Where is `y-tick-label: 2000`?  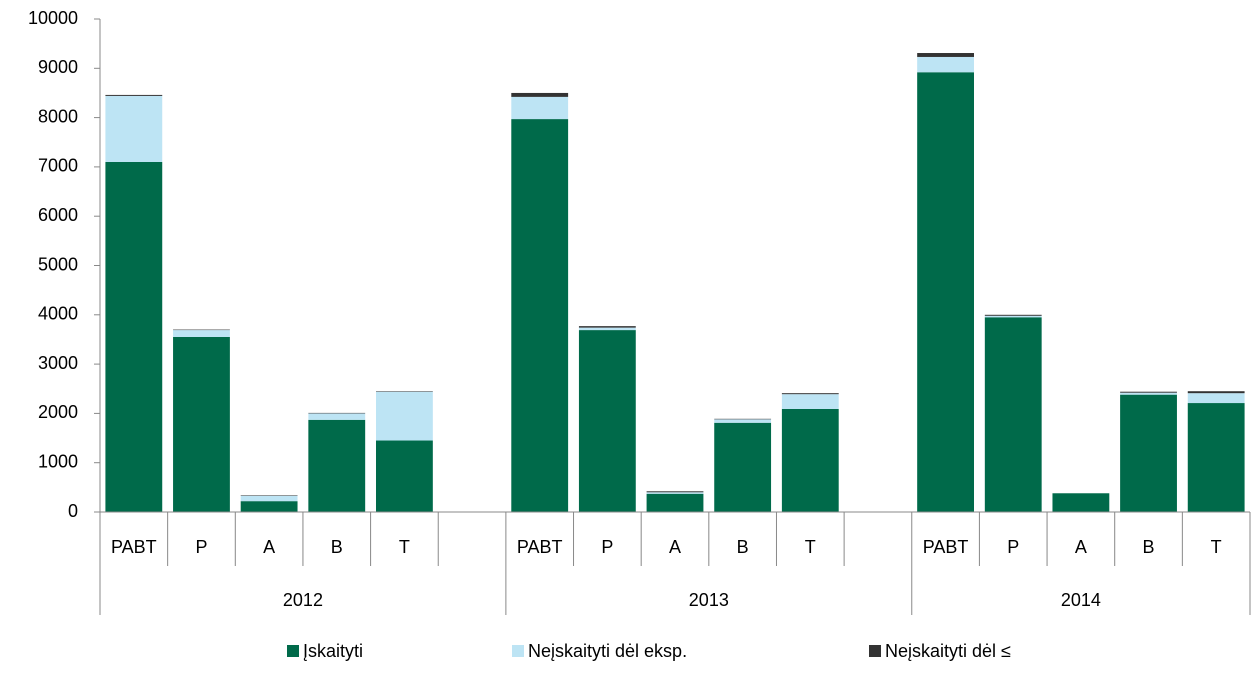
y-tick-label: 2000 is located at coordinates (58, 412).